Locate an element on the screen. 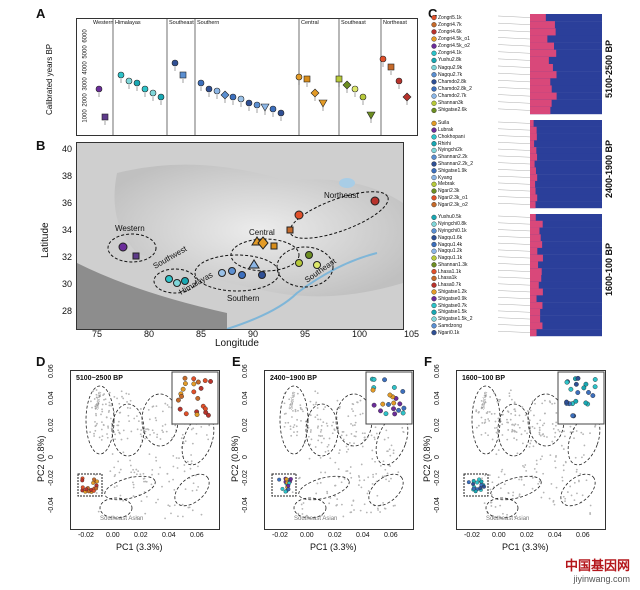 This screenshot has height=590, width=640. pca-ytick: 0 is located at coordinates (437, 457).